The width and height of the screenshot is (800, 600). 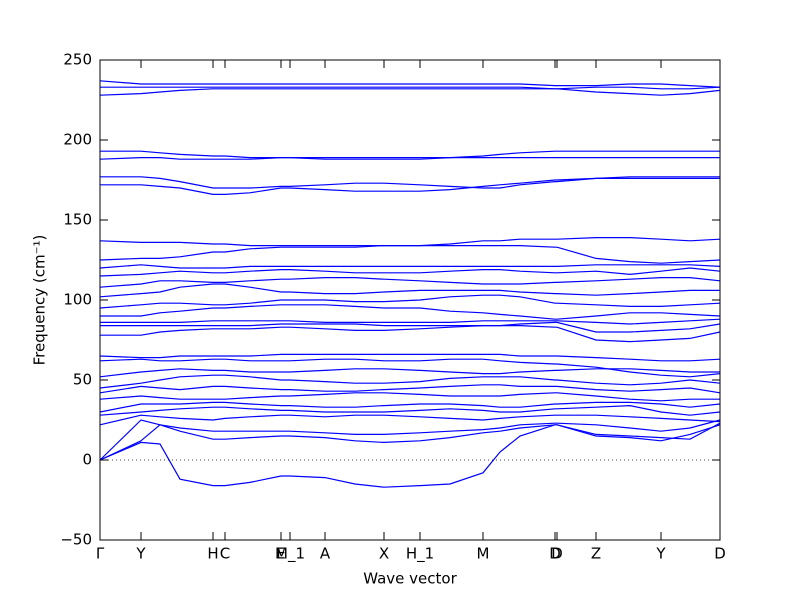 I want to click on y-tick-label: 200, so click(x=77, y=140).